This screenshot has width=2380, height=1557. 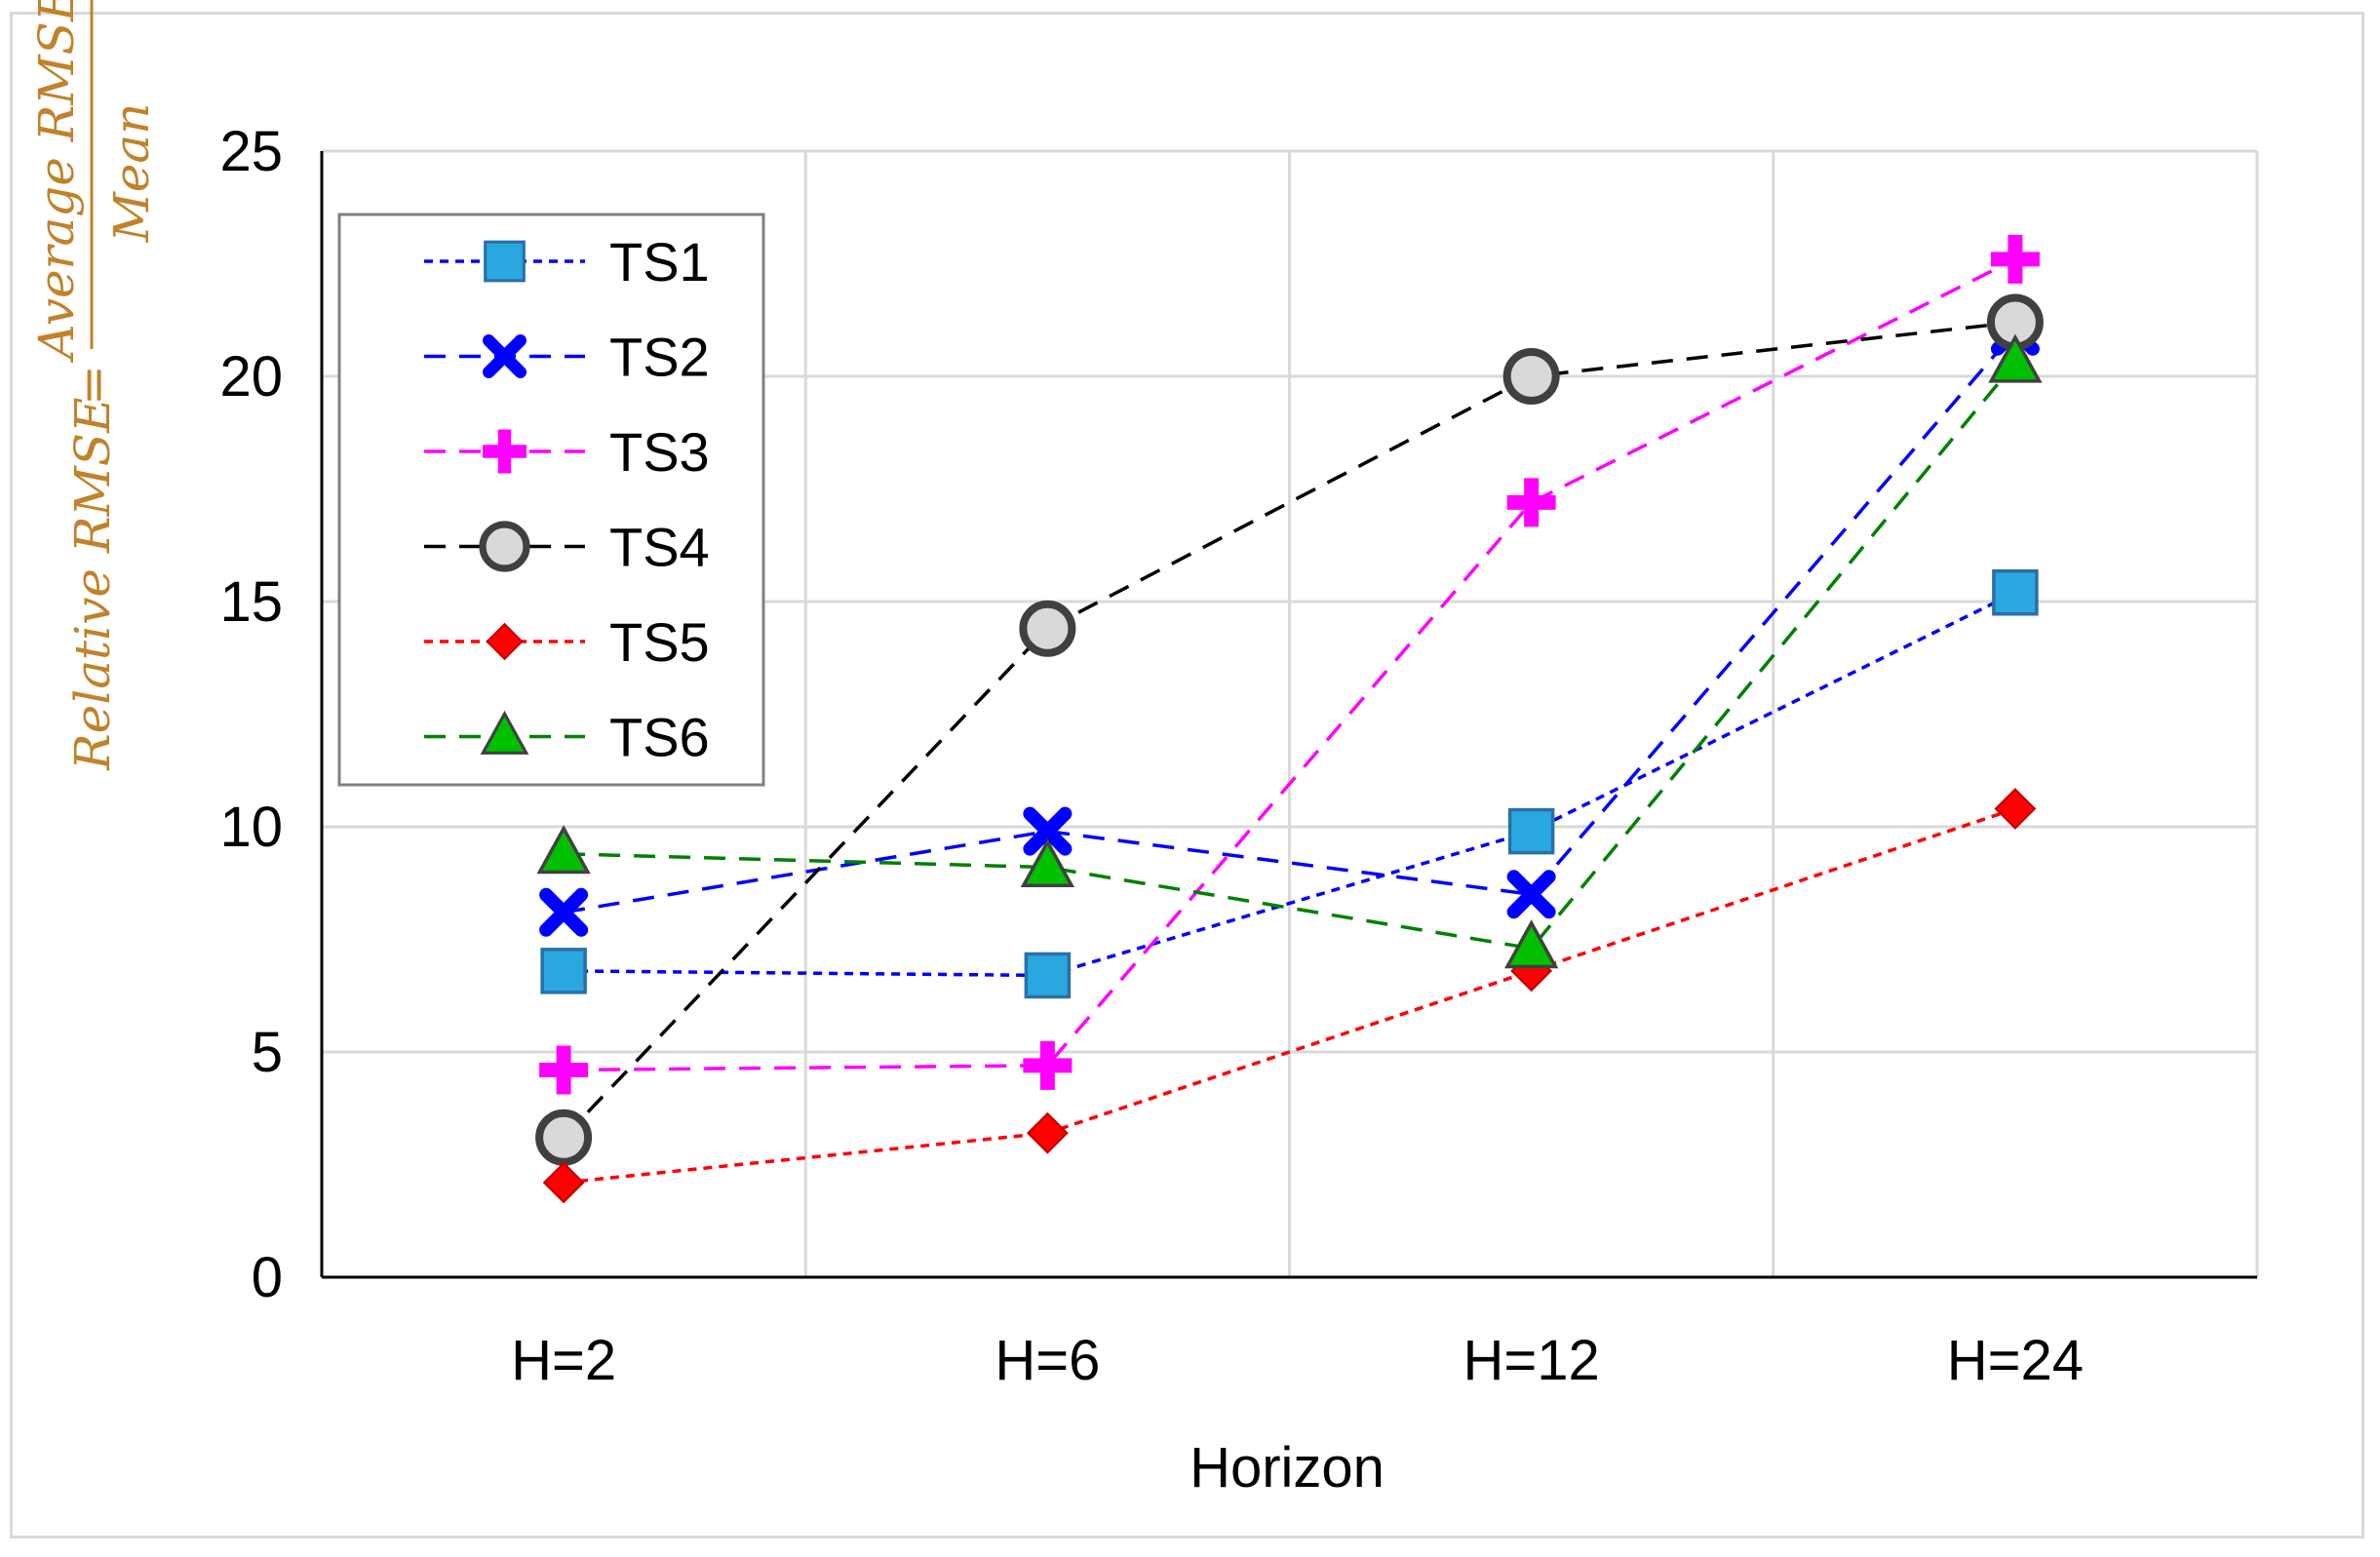 What do you see at coordinates (1047, 1132) in the screenshot?
I see `marker-TS5-H=6` at bounding box center [1047, 1132].